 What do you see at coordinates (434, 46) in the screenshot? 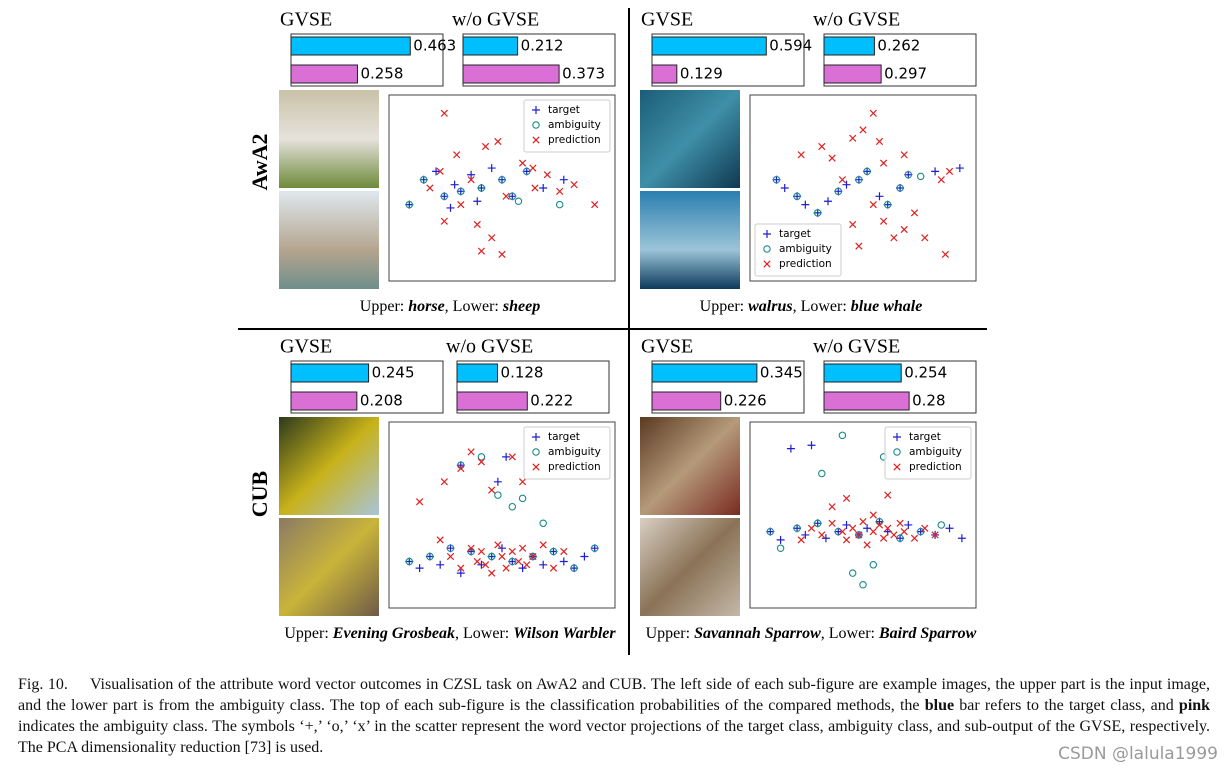
I see `bar-value-label: 0.463` at bounding box center [434, 46].